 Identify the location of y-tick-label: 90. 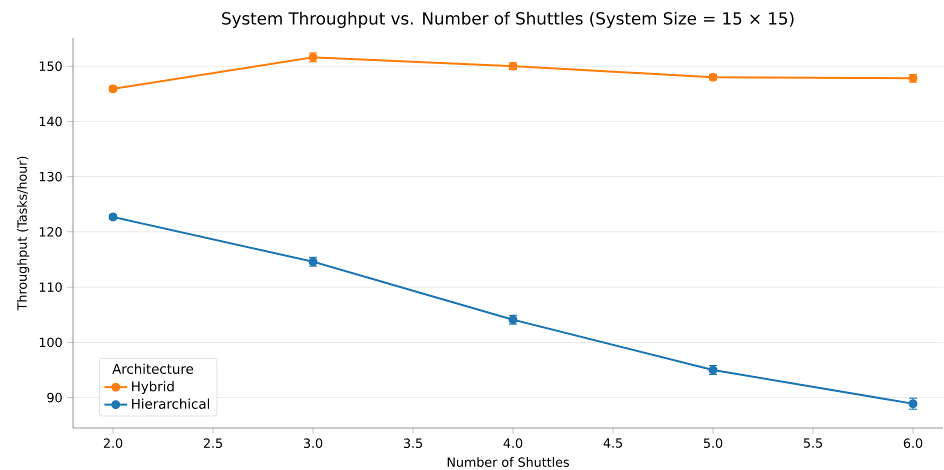
(54, 397).